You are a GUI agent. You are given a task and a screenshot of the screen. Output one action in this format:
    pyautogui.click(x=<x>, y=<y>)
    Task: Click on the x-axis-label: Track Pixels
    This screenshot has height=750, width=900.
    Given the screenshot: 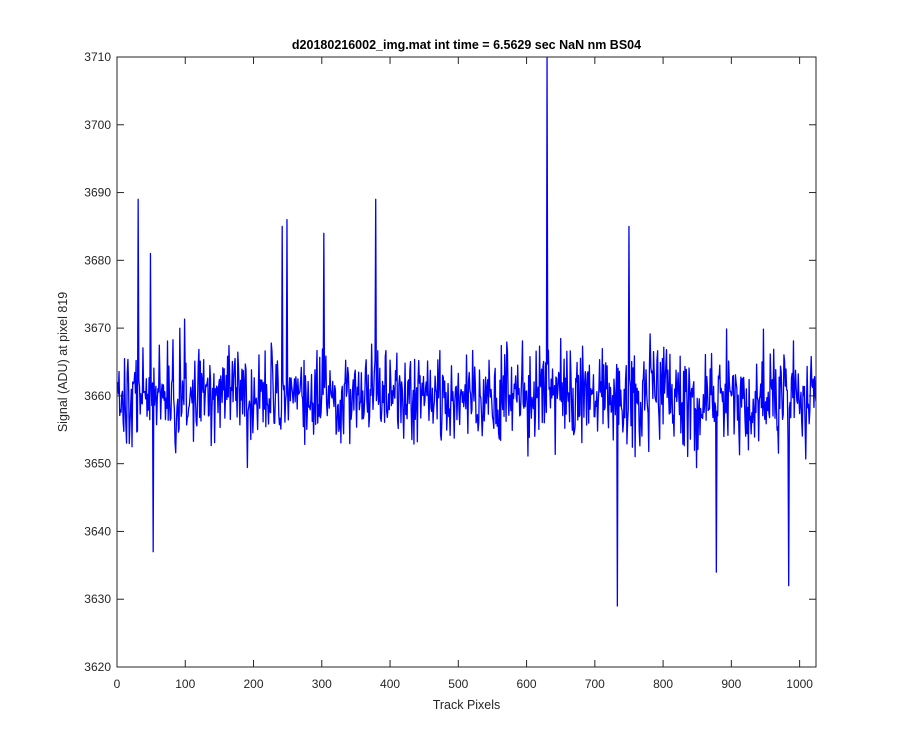 What is the action you would take?
    pyautogui.click(x=467, y=705)
    